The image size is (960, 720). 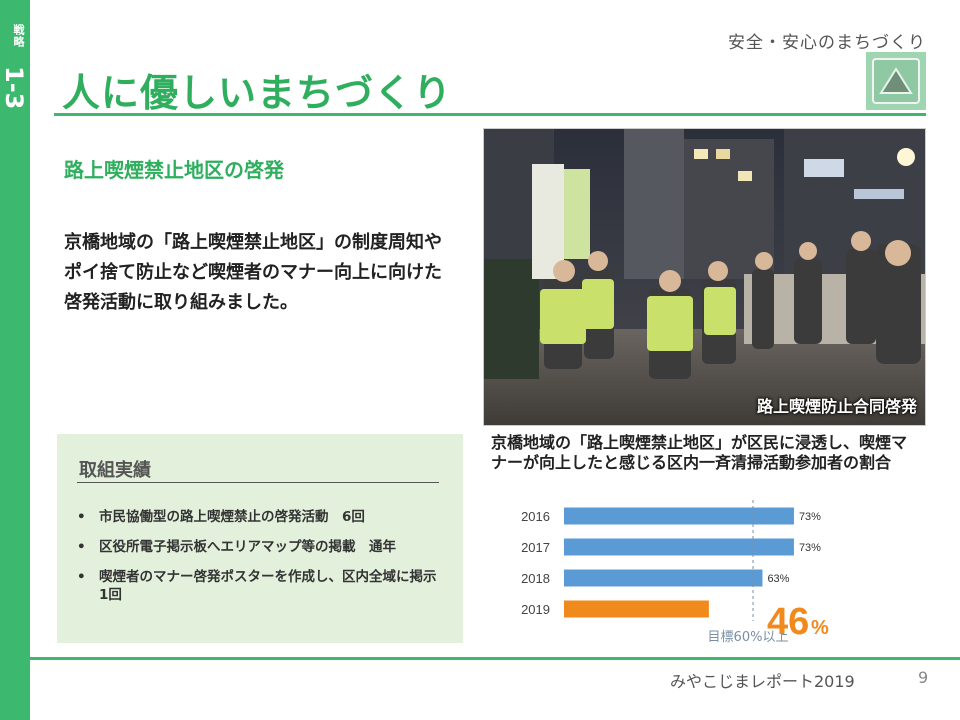 I want to click on footer-divider, so click(x=495, y=658).